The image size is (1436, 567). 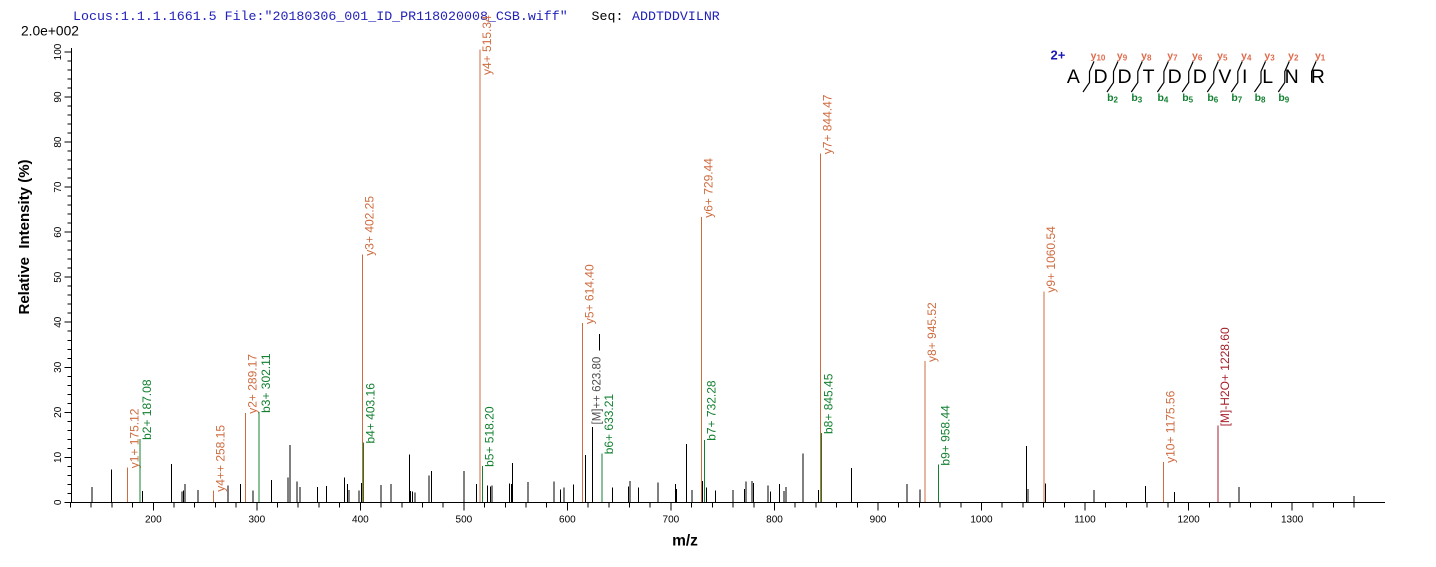 I want to click on svg-text: y10+ 1175.56, so click(x=1170, y=426).